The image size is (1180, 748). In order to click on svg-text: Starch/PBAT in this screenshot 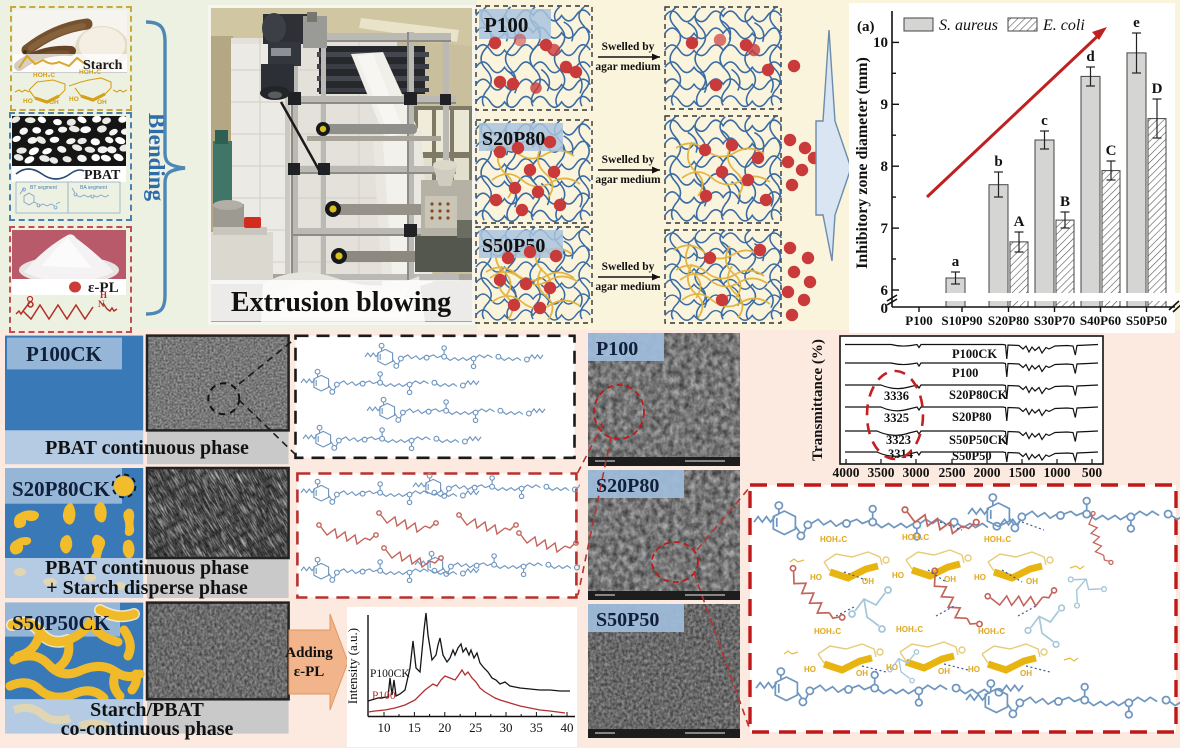, I will do `click(147, 710)`.